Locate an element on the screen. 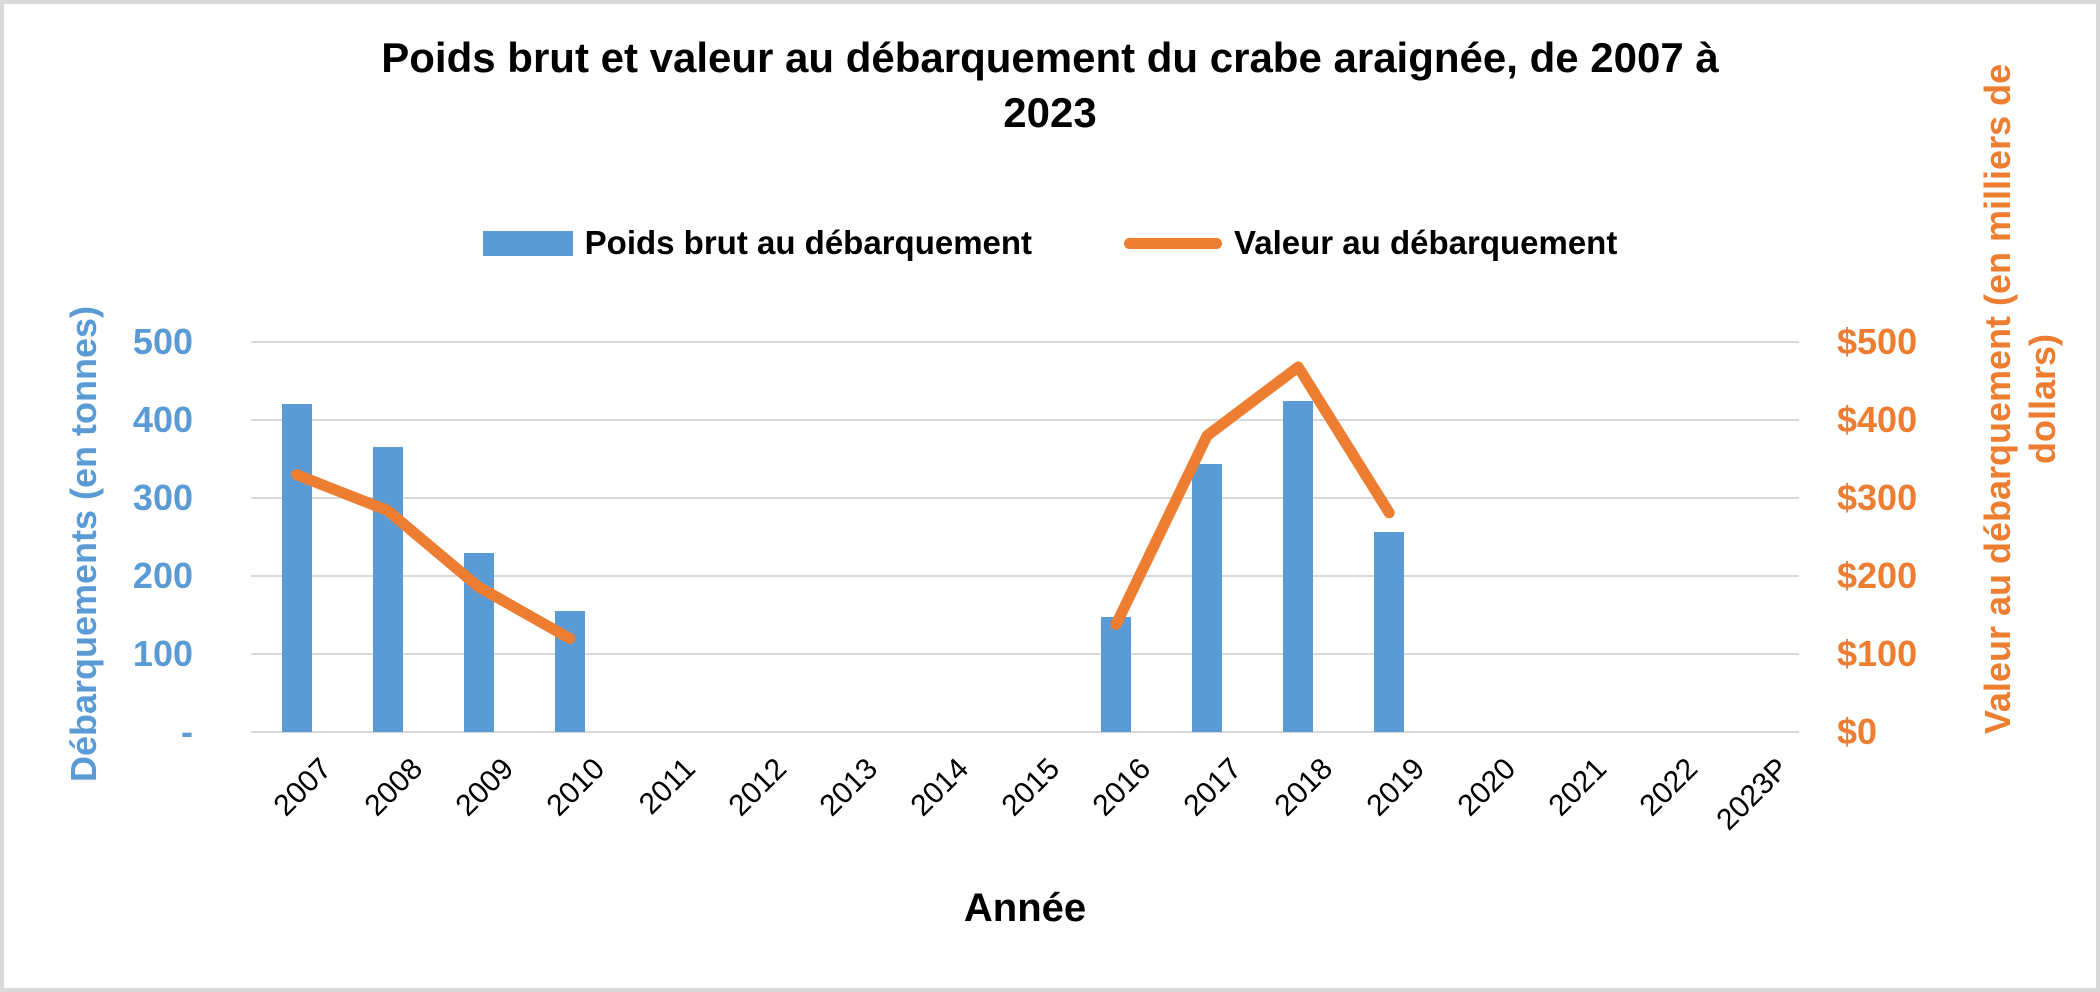  x-tick-2013: 2013 is located at coordinates (849, 787).